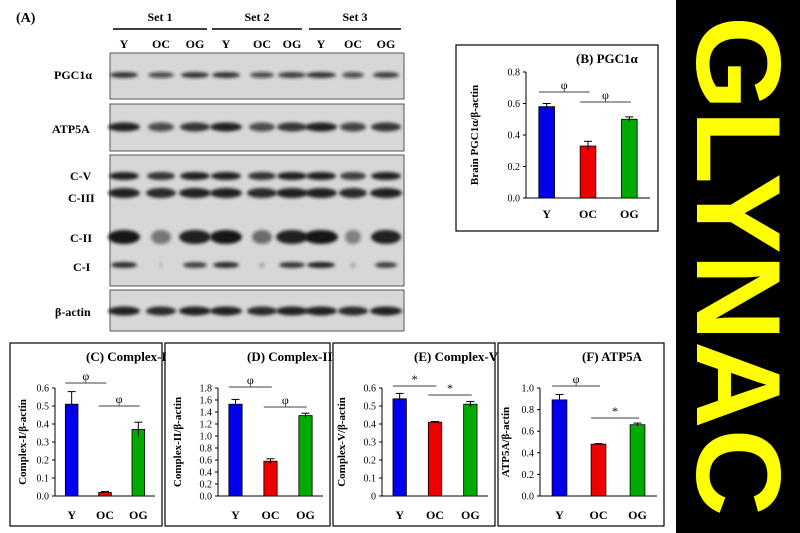 The width and height of the screenshot is (800, 533). Describe the element at coordinates (373, 497) in the screenshot. I see `y-tick-label: 0` at that location.